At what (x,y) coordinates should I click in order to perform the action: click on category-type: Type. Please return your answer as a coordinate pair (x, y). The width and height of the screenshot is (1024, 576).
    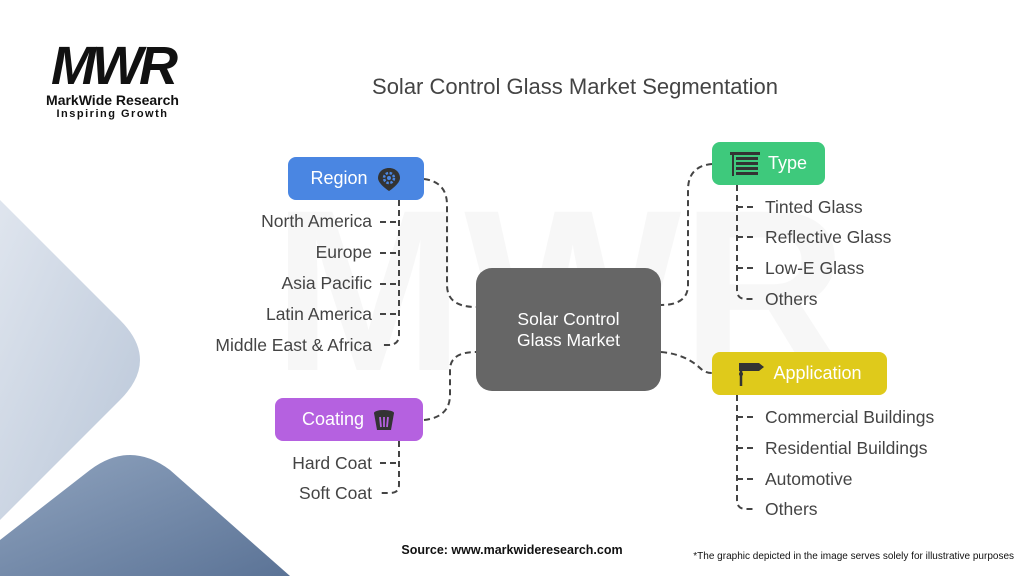
    Looking at the image, I should click on (768, 163).